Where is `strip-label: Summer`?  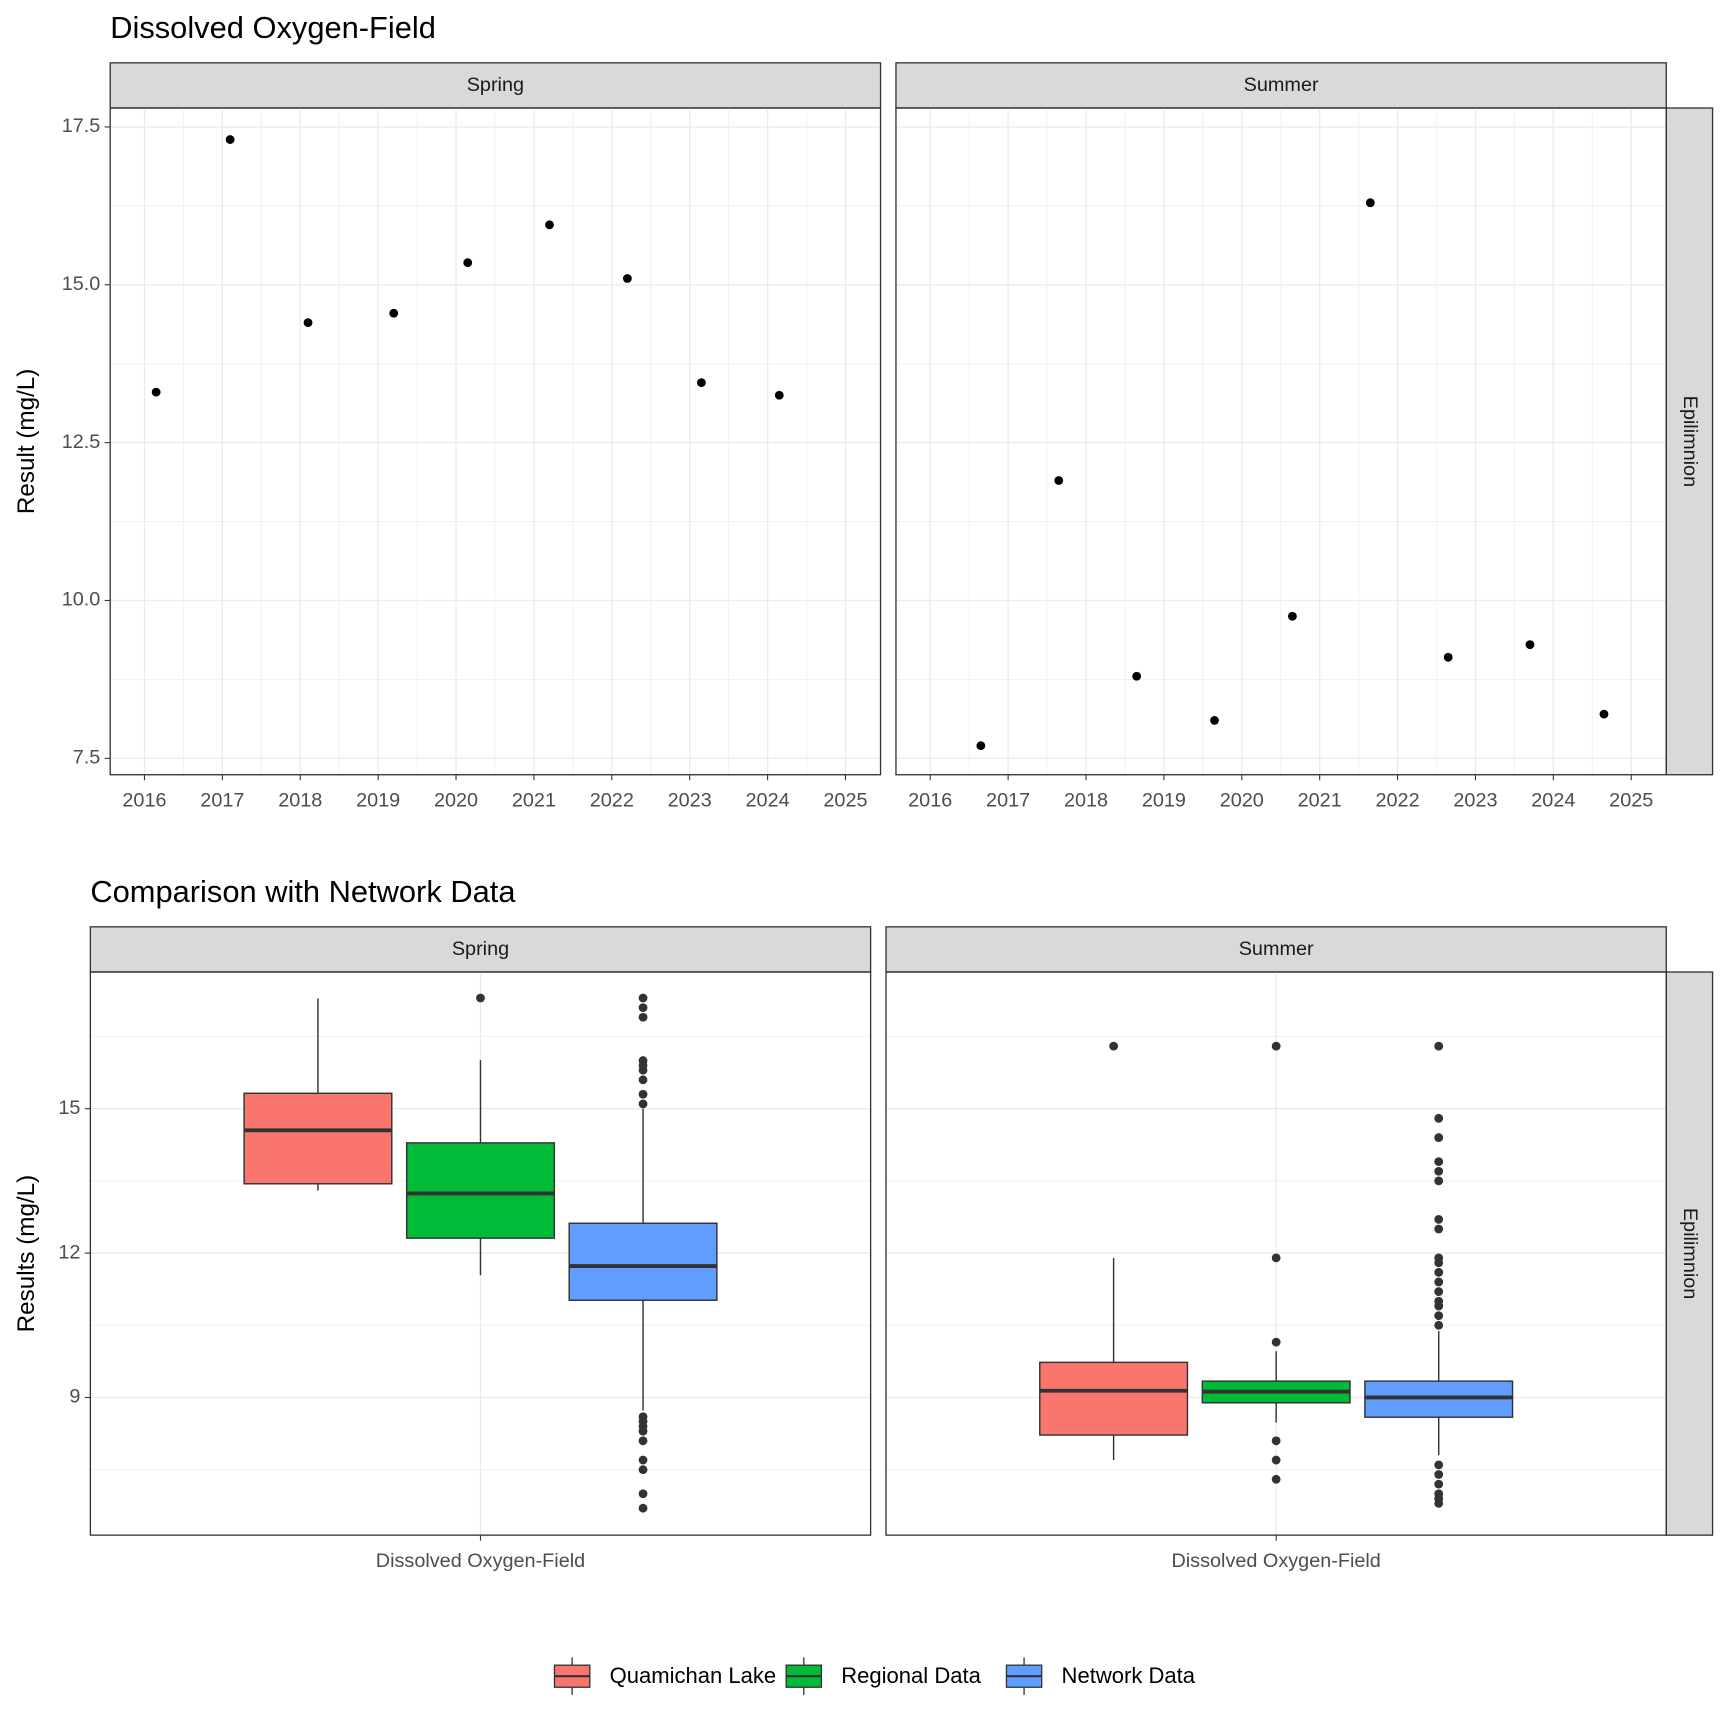
strip-label: Summer is located at coordinates (1276, 949).